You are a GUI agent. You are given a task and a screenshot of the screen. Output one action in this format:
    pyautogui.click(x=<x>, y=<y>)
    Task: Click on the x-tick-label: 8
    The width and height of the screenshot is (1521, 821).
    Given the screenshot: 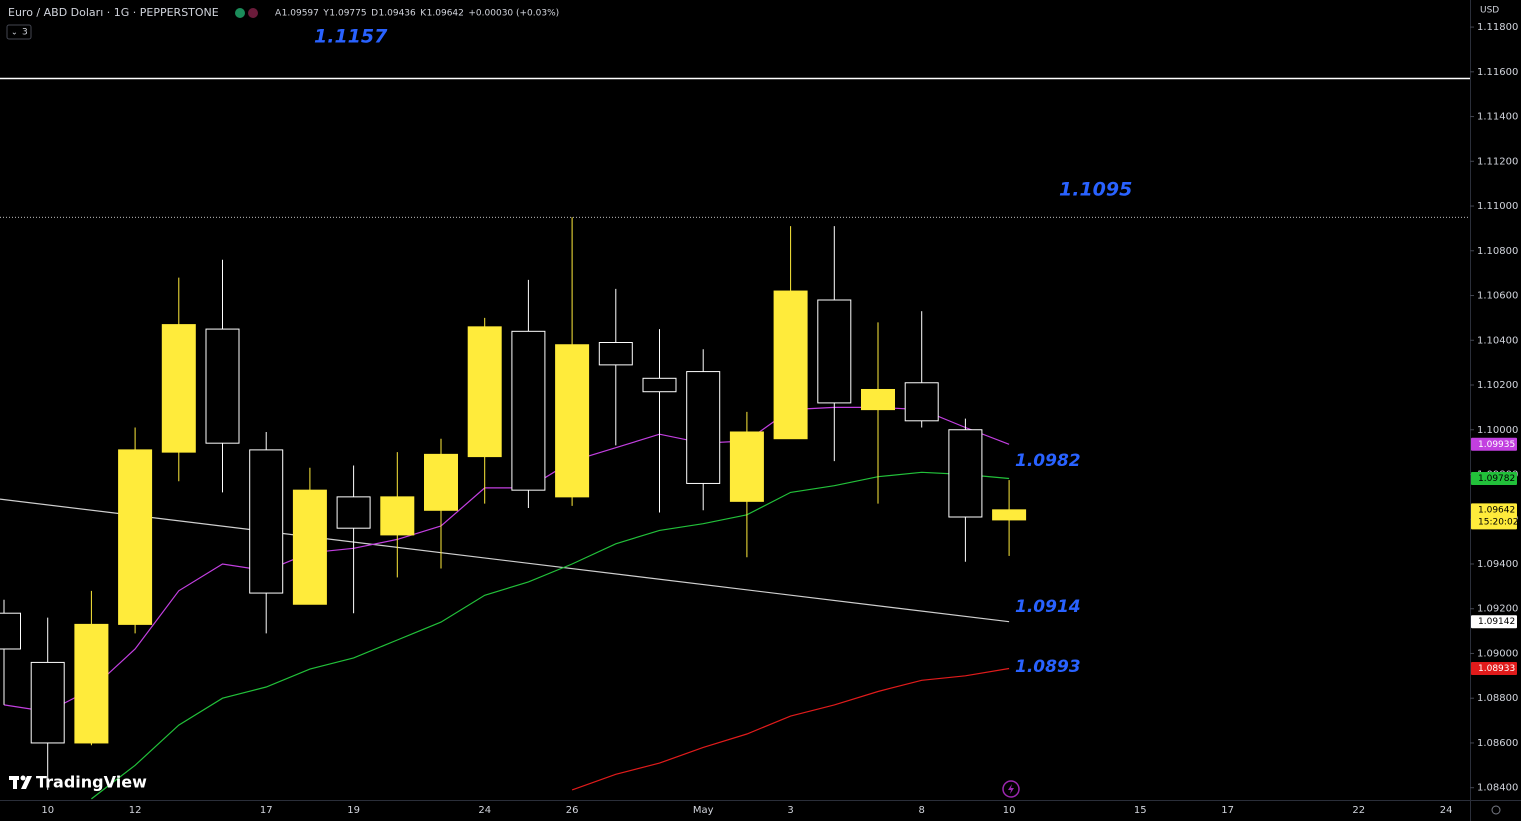 What is the action you would take?
    pyautogui.click(x=922, y=810)
    